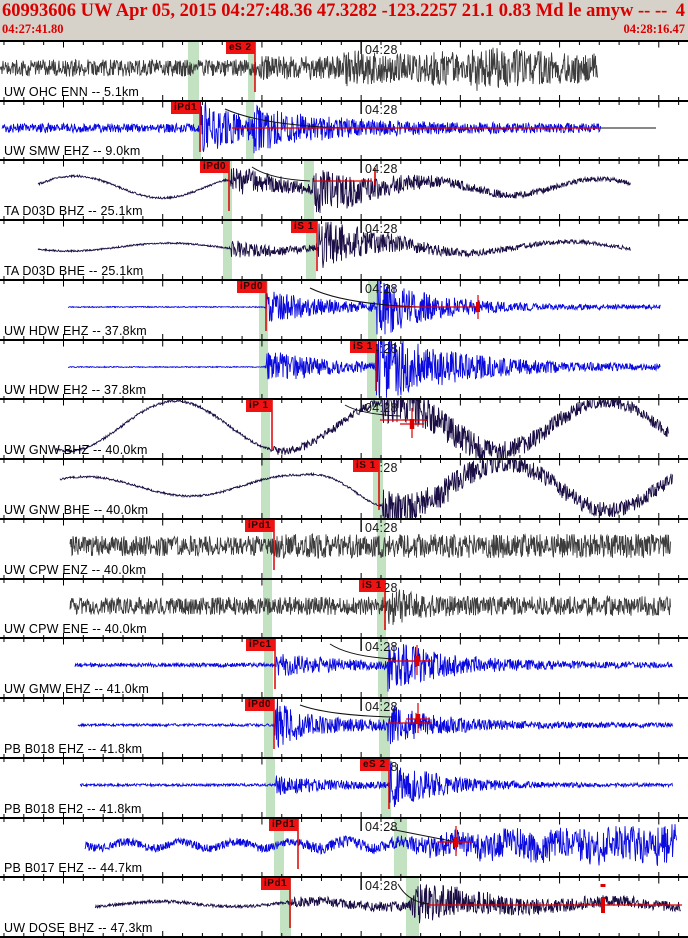 The image size is (688, 938). What do you see at coordinates (73, 211) in the screenshot?
I see `station-label: TA D03D BHZ -- 25.1km` at bounding box center [73, 211].